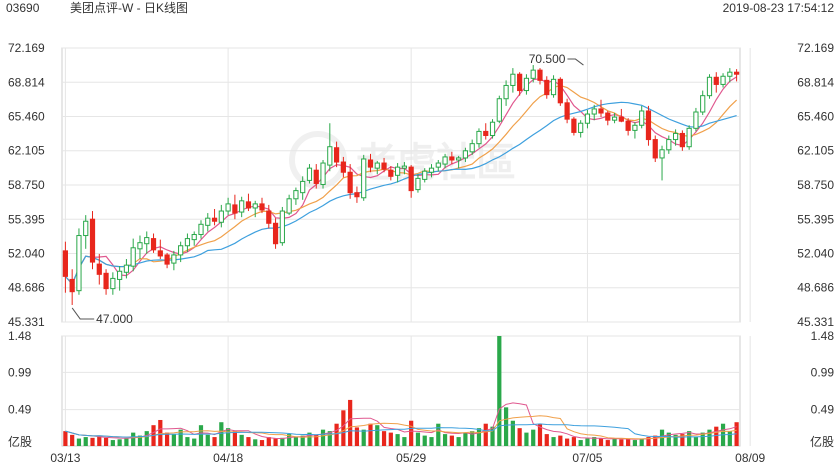 The height and width of the screenshot is (470, 840). What do you see at coordinates (26, 48) in the screenshot?
I see `price-tick-left: 72.169` at bounding box center [26, 48].